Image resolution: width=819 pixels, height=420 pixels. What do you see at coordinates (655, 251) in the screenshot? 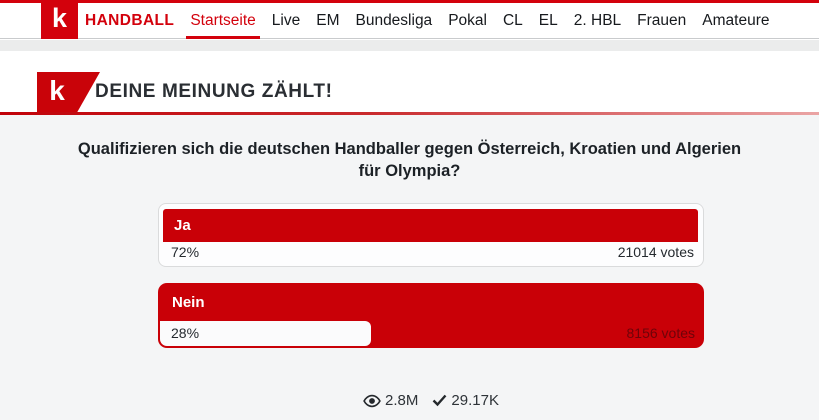
I see `poll-option-ja-votes: 21014 votes` at bounding box center [655, 251].